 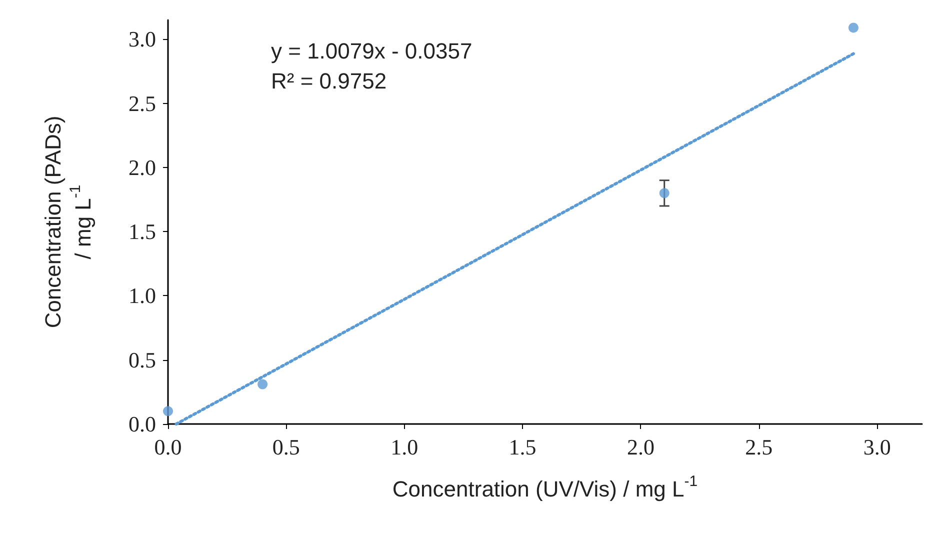 What do you see at coordinates (142, 103) in the screenshot?
I see `y-tick-label: 2.5` at bounding box center [142, 103].